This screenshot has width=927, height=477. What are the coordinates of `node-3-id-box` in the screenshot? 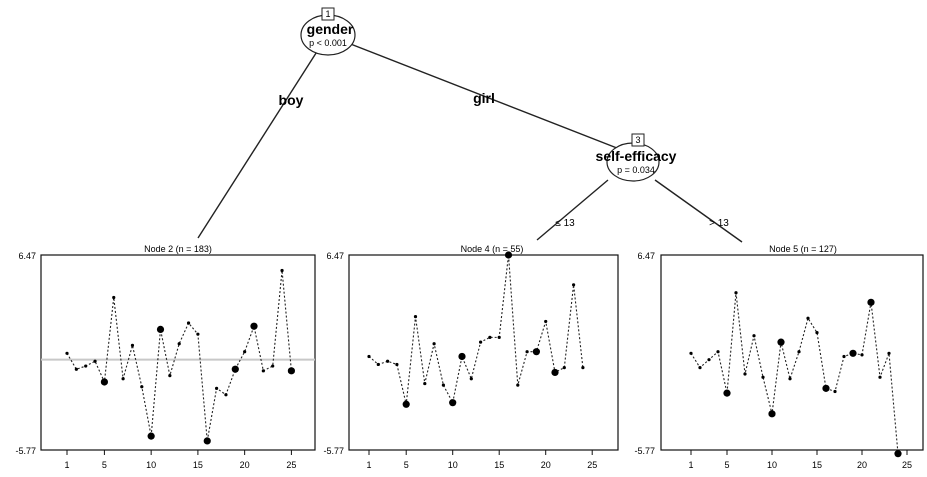 It's located at (638, 140).